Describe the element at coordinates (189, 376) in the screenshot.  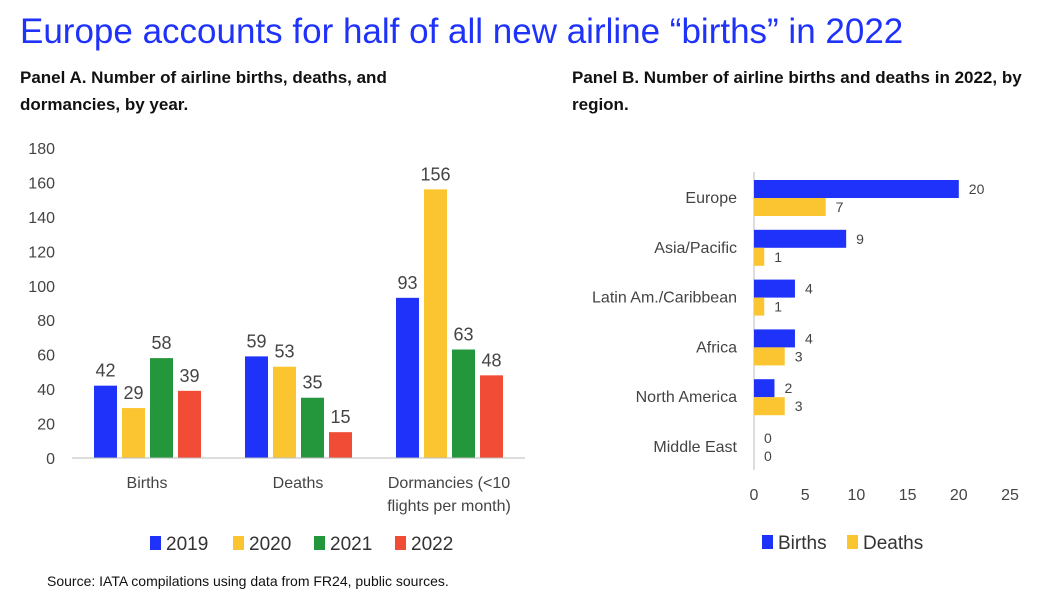
I see `panel-a-data-label: 39` at that location.